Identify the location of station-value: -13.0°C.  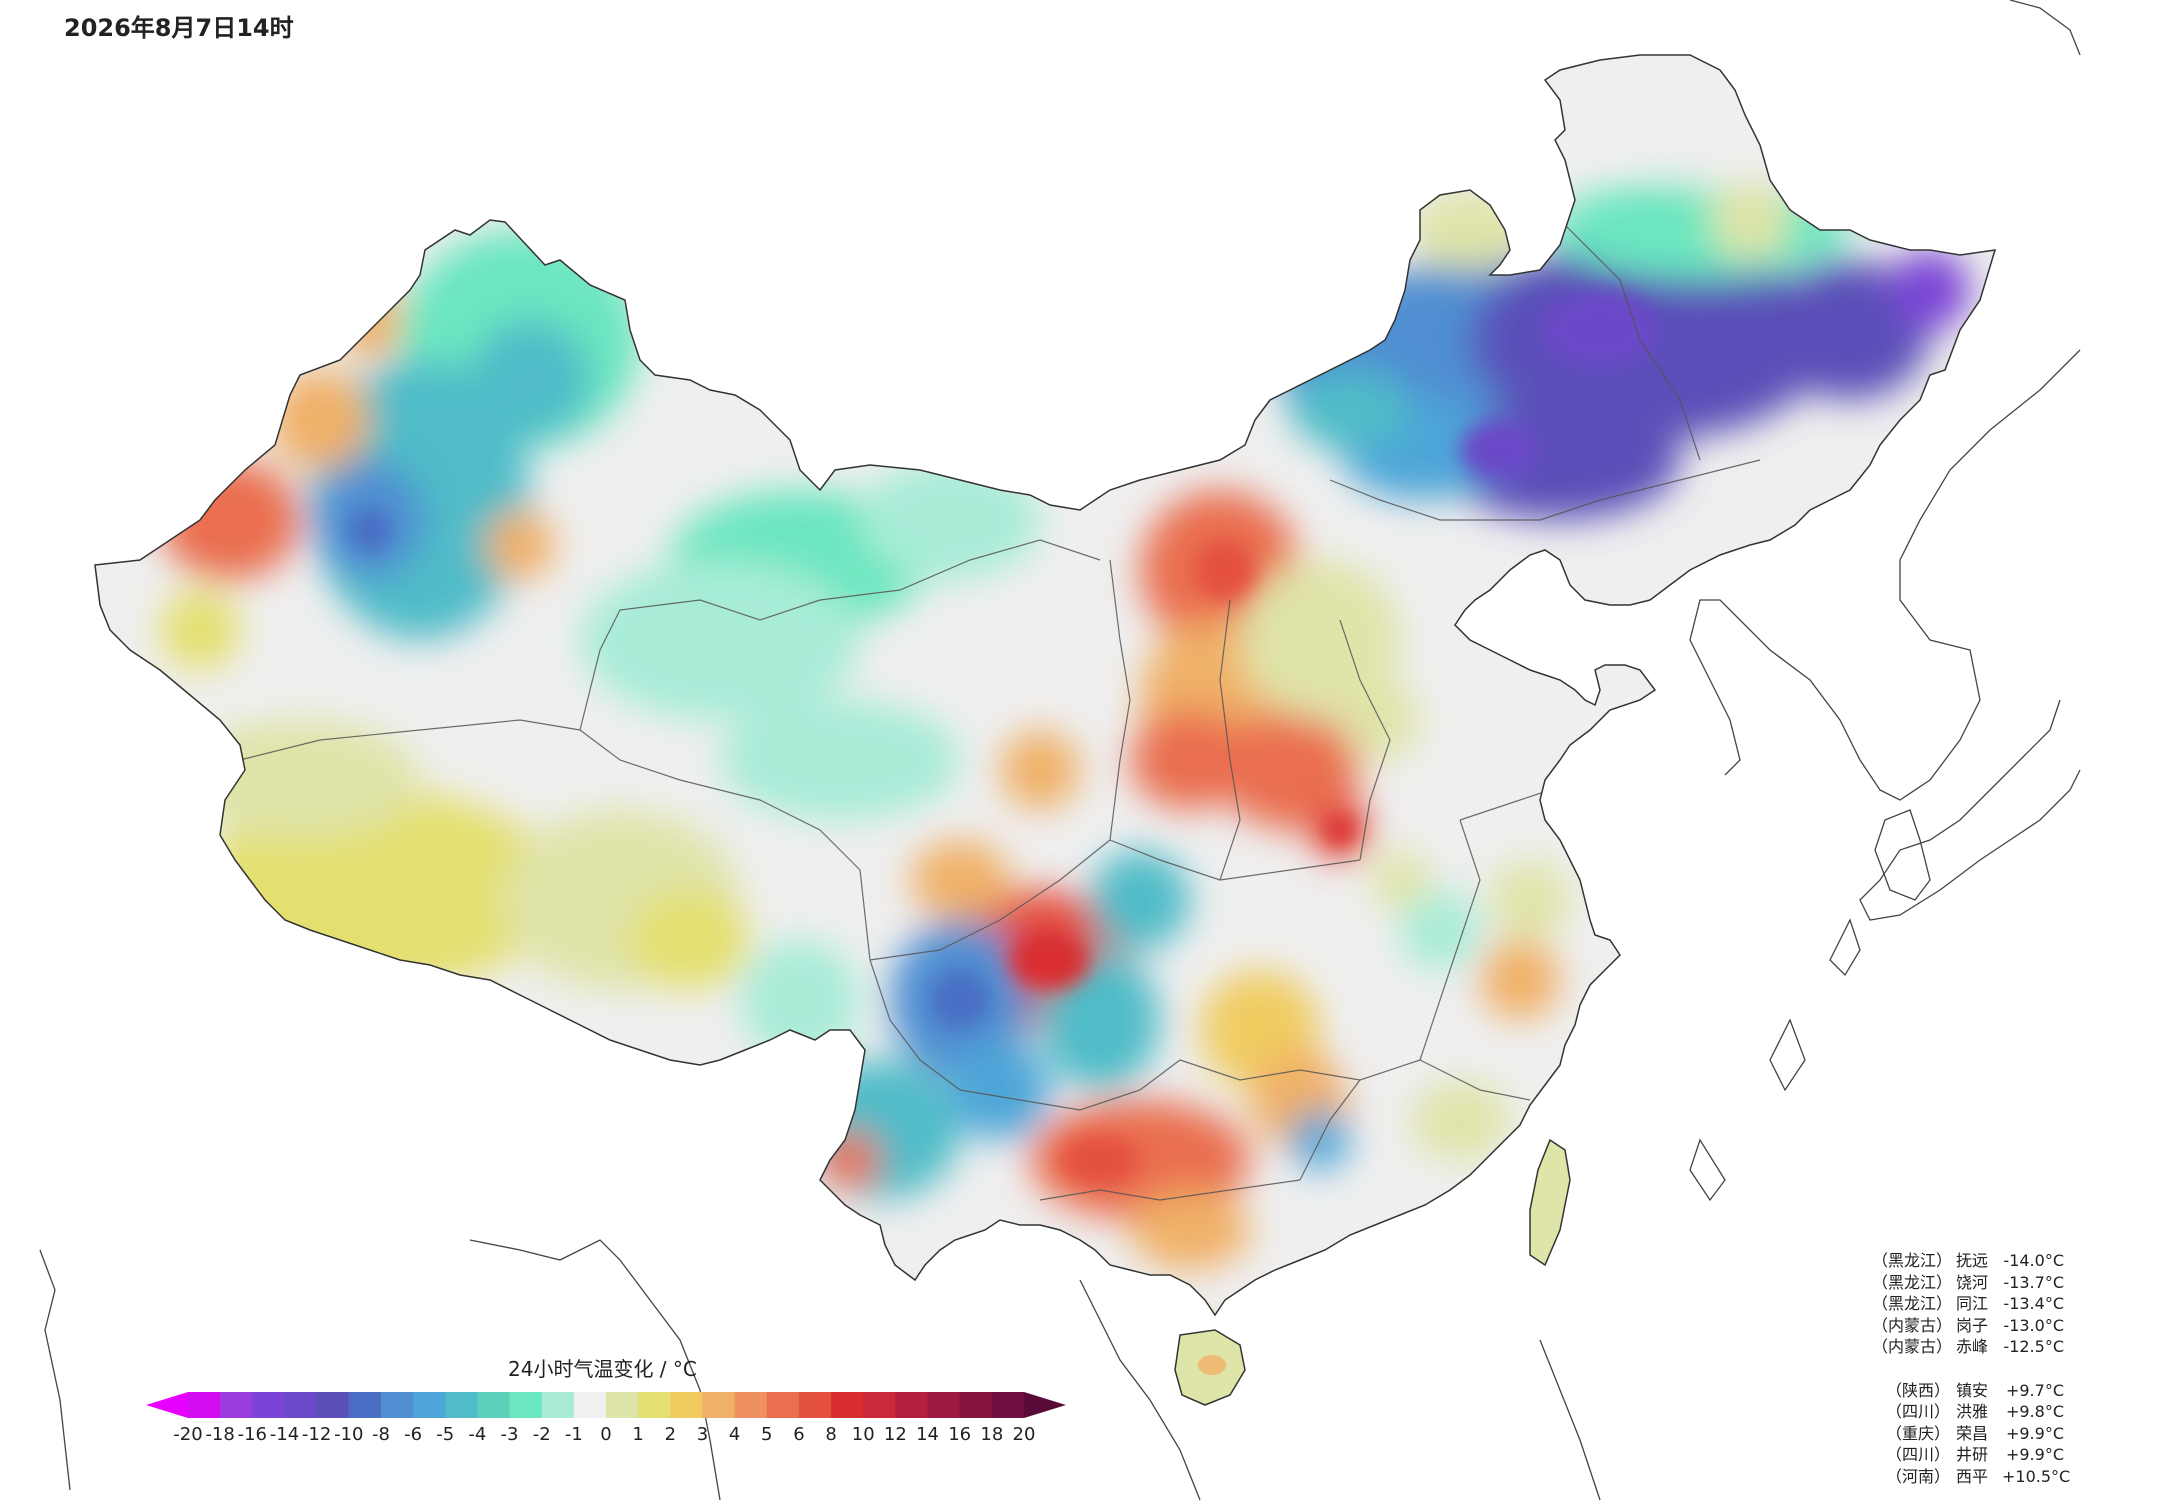
(2033, 1325).